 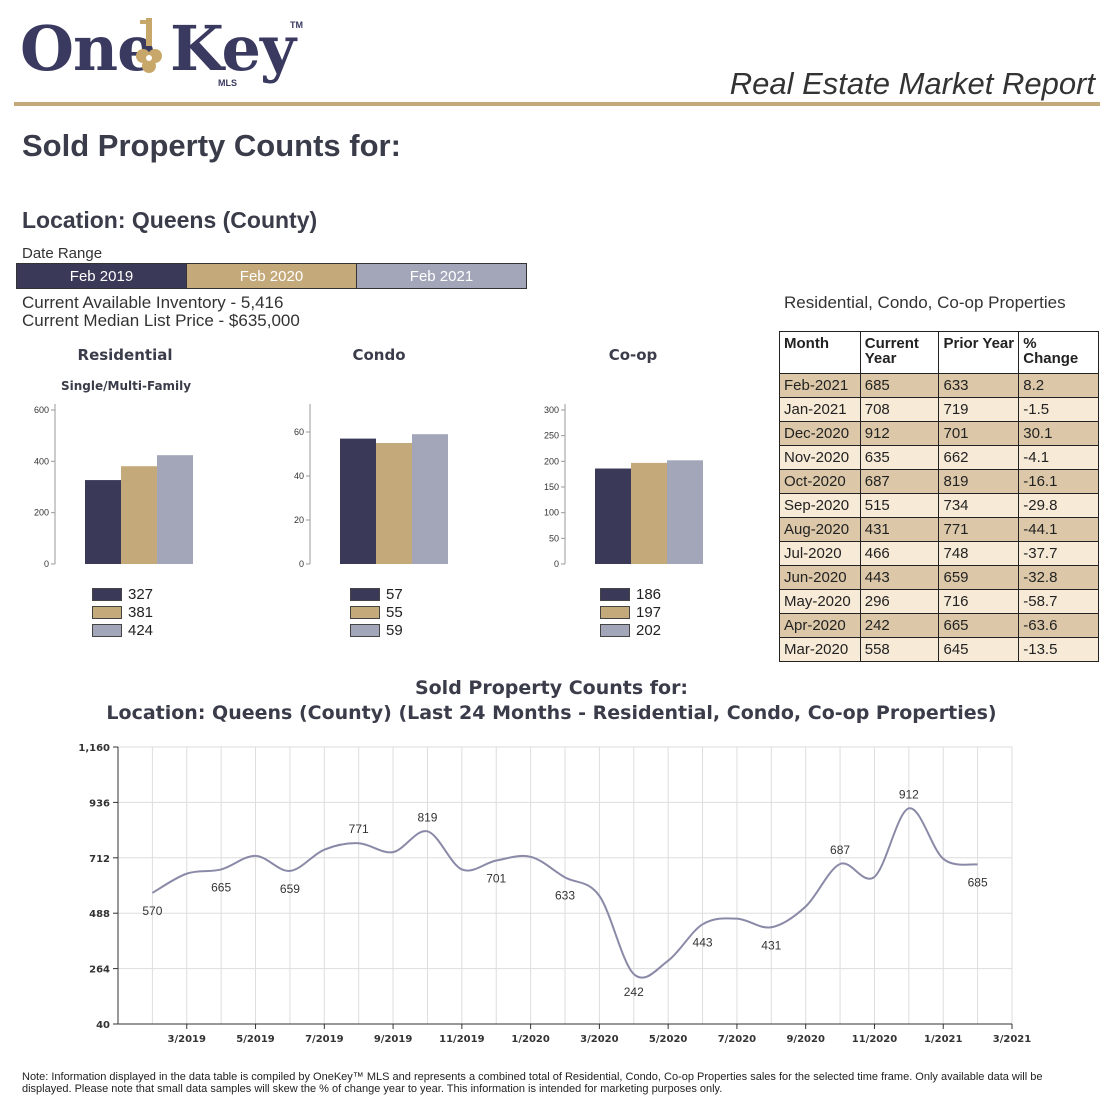 What do you see at coordinates (99, 970) in the screenshot?
I see `y-tick-label: 264` at bounding box center [99, 970].